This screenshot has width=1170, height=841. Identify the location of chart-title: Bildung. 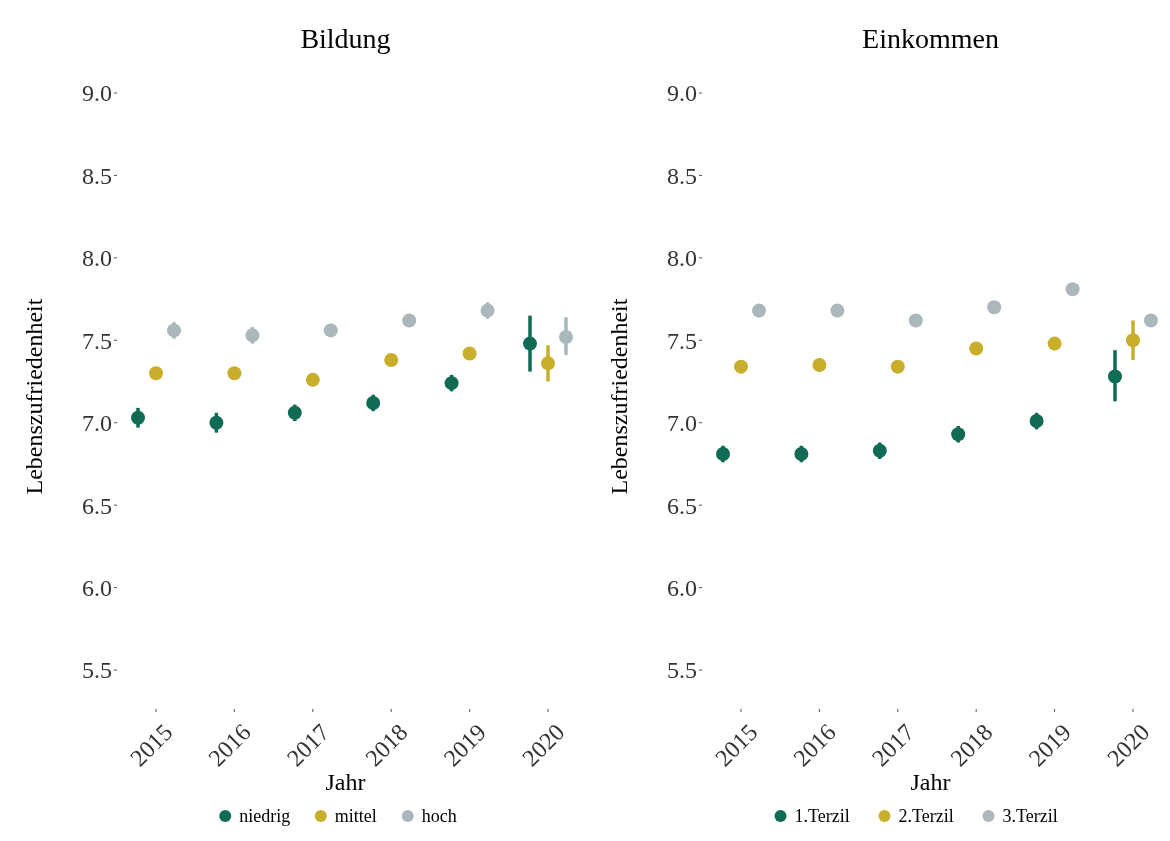
(345, 38).